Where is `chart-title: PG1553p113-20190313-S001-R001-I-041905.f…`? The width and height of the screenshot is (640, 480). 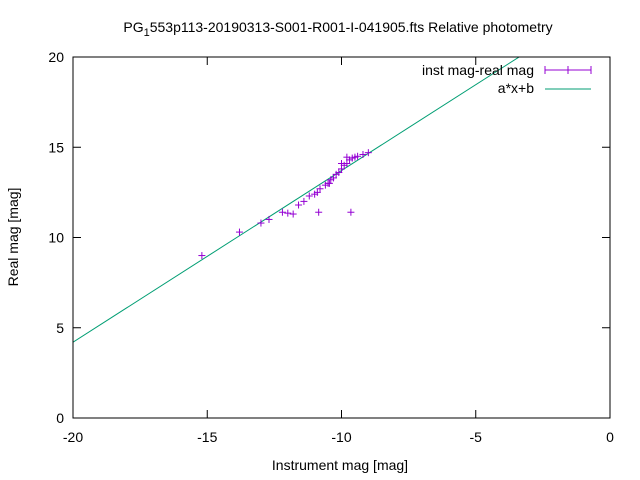
chart-title: PG1553p113-20190313-S001-R001-I-041905.f… is located at coordinates (337, 29).